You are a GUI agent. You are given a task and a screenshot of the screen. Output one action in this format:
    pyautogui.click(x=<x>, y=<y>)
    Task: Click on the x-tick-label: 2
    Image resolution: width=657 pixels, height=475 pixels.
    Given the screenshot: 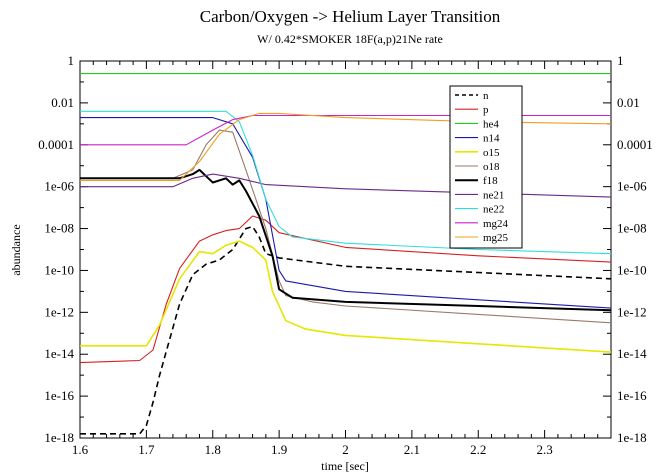 What is the action you would take?
    pyautogui.click(x=345, y=449)
    